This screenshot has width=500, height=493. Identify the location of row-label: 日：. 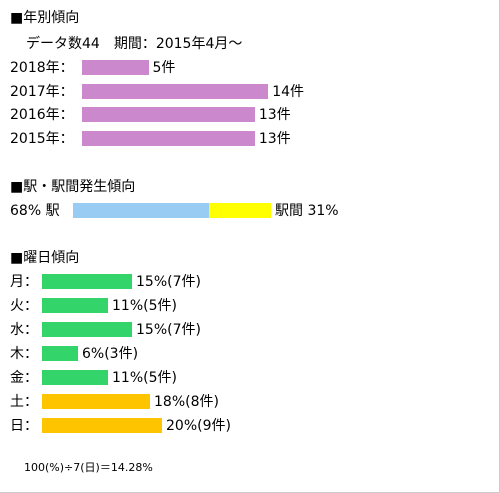
(24, 426).